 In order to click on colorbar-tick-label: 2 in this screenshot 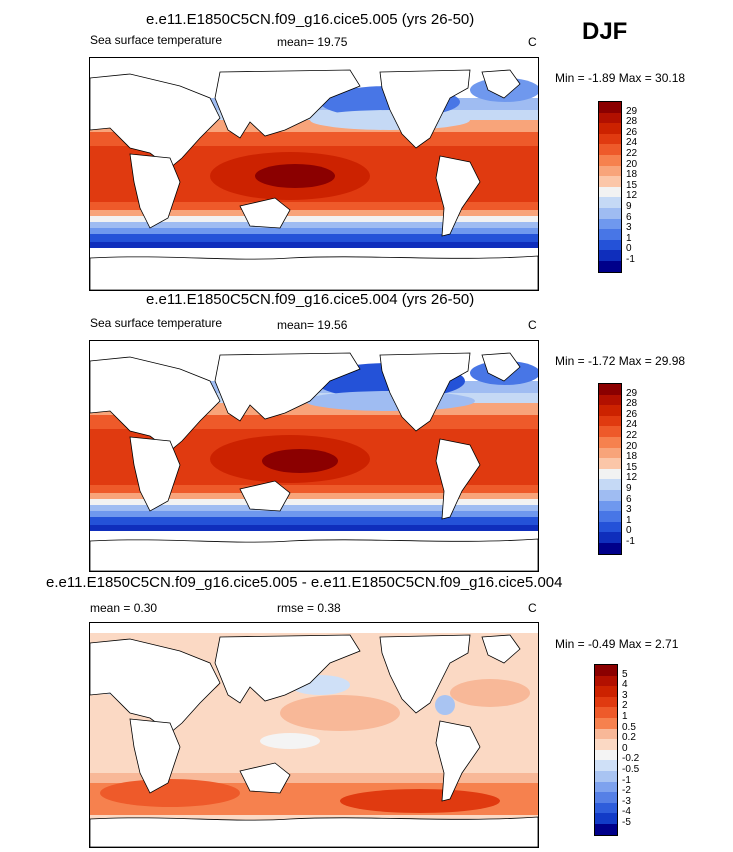, I will do `click(625, 706)`.